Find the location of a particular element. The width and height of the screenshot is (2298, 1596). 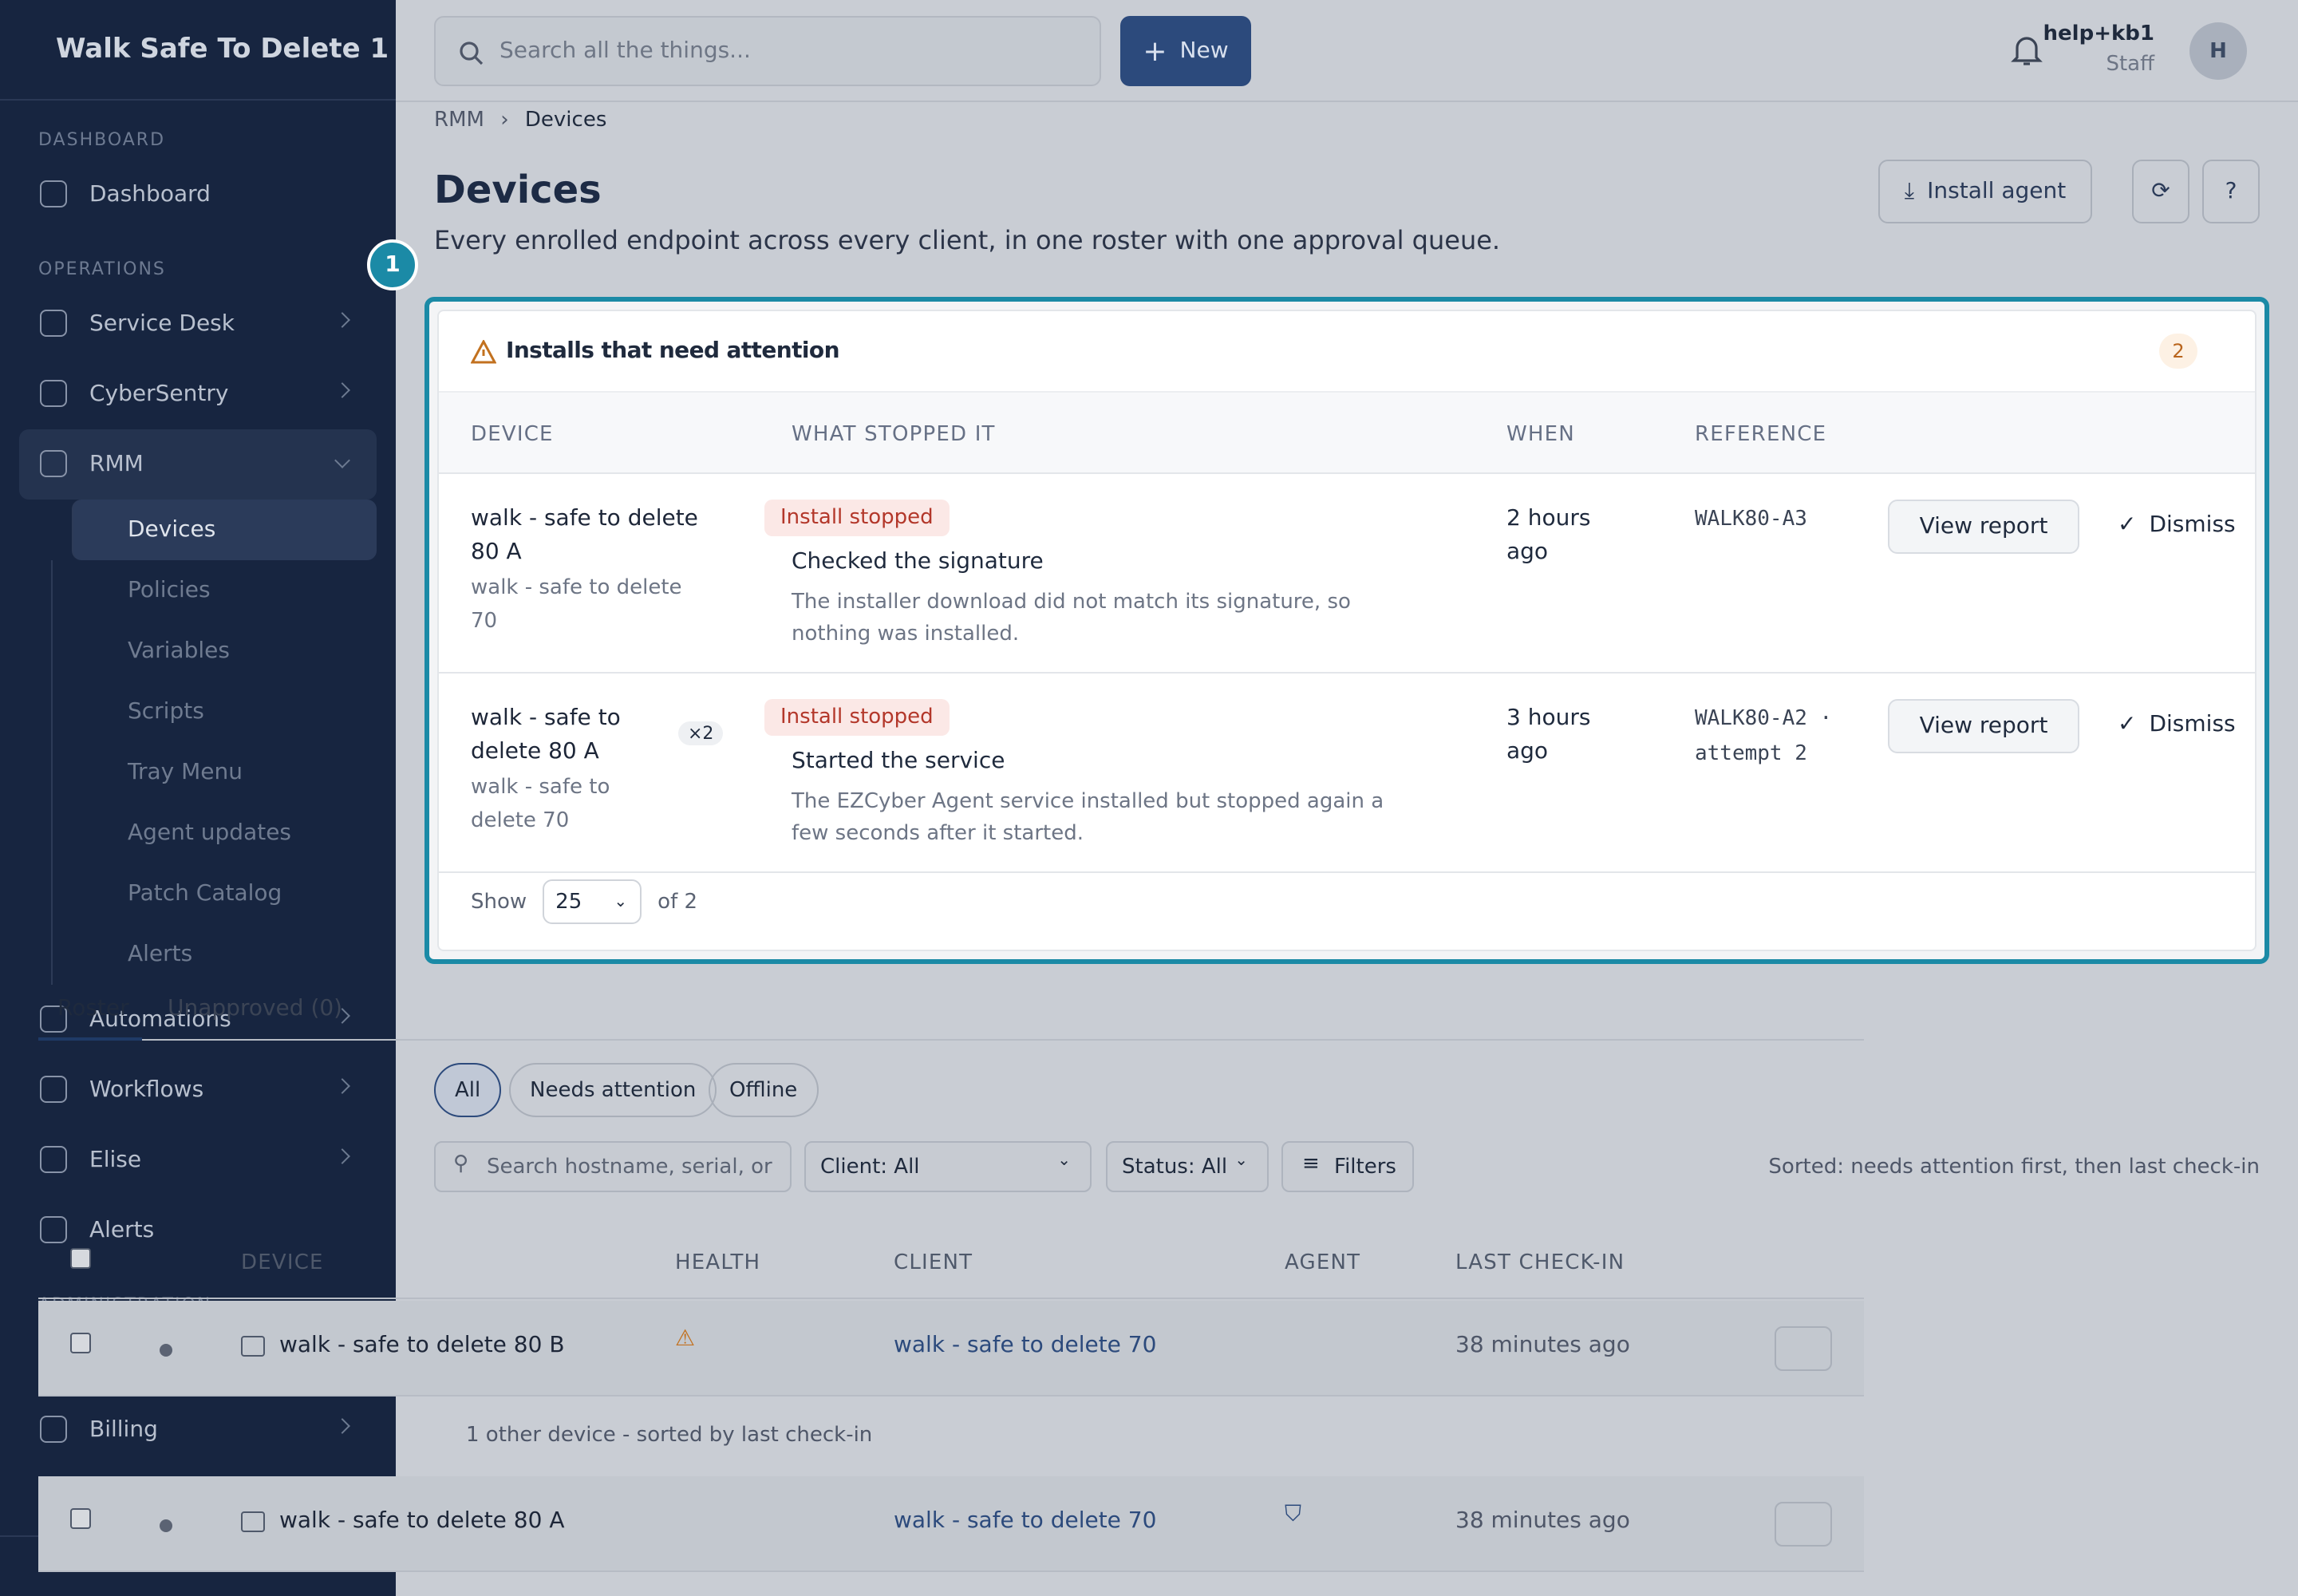

filters-button: ≡ Filters is located at coordinates (1347, 1166).